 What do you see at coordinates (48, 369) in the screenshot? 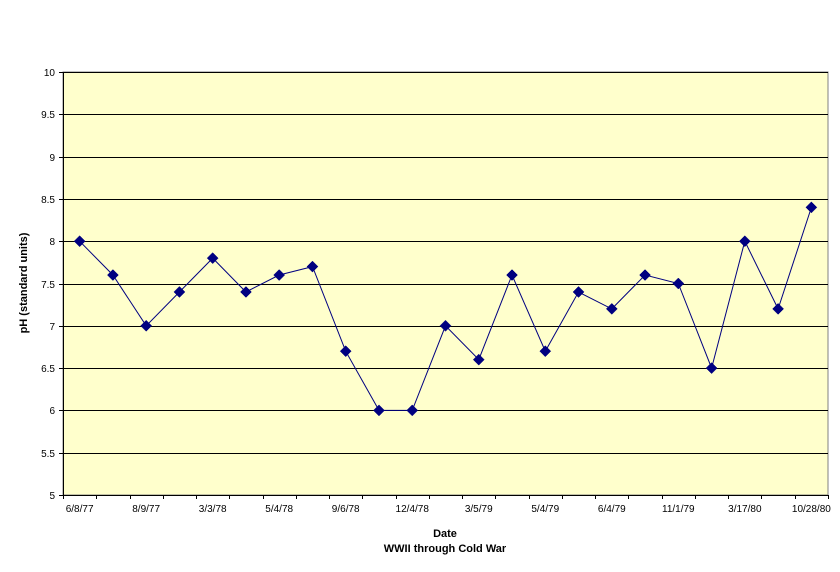
I see `y-tick-label: 6.5` at bounding box center [48, 369].